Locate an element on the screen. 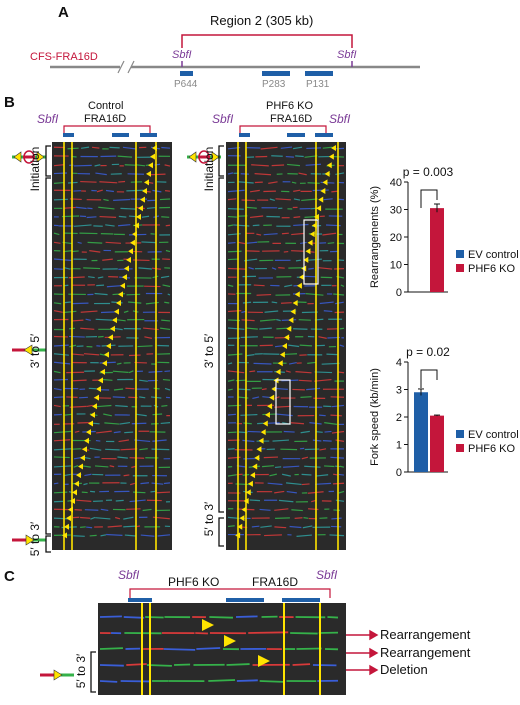 The width and height of the screenshot is (520, 705). c-five-to-three-label: 5′ to 3′ is located at coordinates (81, 671).